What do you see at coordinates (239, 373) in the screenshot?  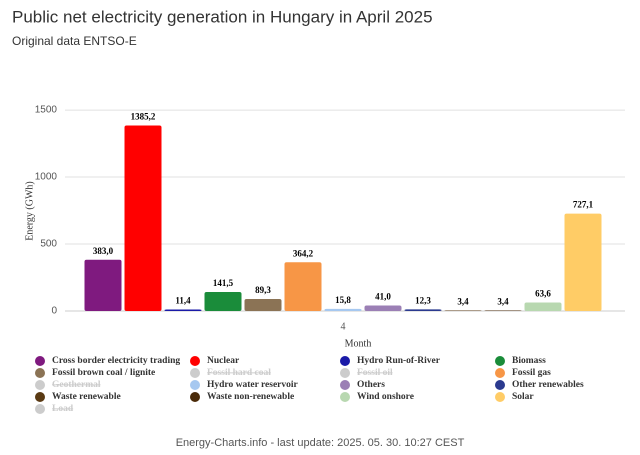 I see `legend-label: Fossil hard coal` at bounding box center [239, 373].